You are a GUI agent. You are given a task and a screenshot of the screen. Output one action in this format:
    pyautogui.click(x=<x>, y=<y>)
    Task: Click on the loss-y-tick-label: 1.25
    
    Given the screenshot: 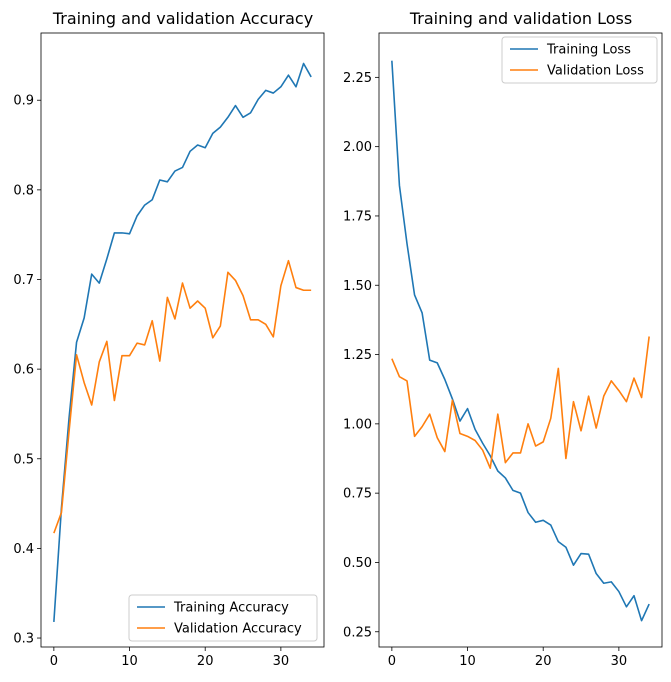 What is the action you would take?
    pyautogui.click(x=357, y=355)
    